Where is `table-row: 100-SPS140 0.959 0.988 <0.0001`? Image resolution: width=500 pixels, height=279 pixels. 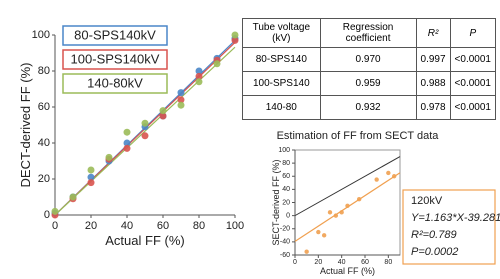 table-row: 100-SPS140 0.959 0.988 <0.0001 is located at coordinates (369, 83).